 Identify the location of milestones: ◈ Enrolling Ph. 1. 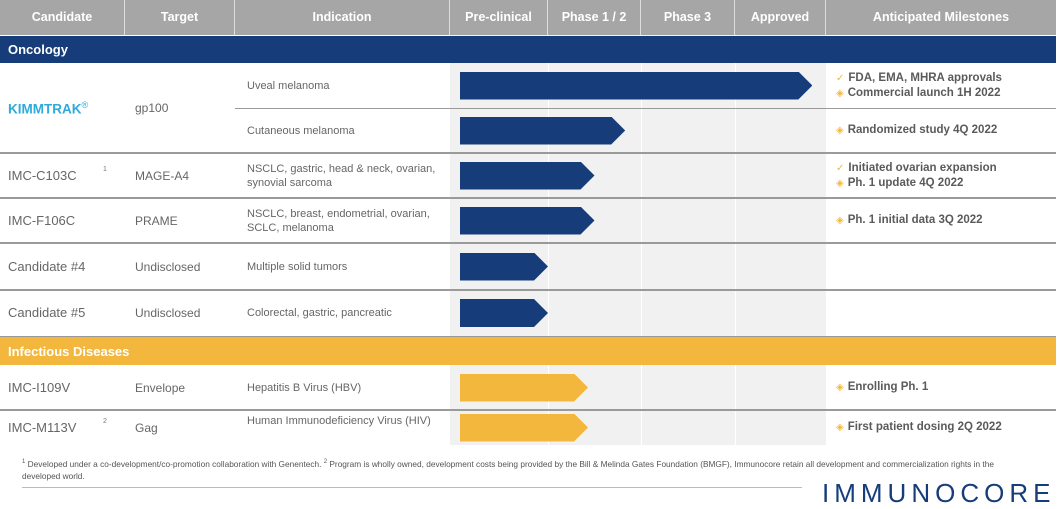
(882, 387).